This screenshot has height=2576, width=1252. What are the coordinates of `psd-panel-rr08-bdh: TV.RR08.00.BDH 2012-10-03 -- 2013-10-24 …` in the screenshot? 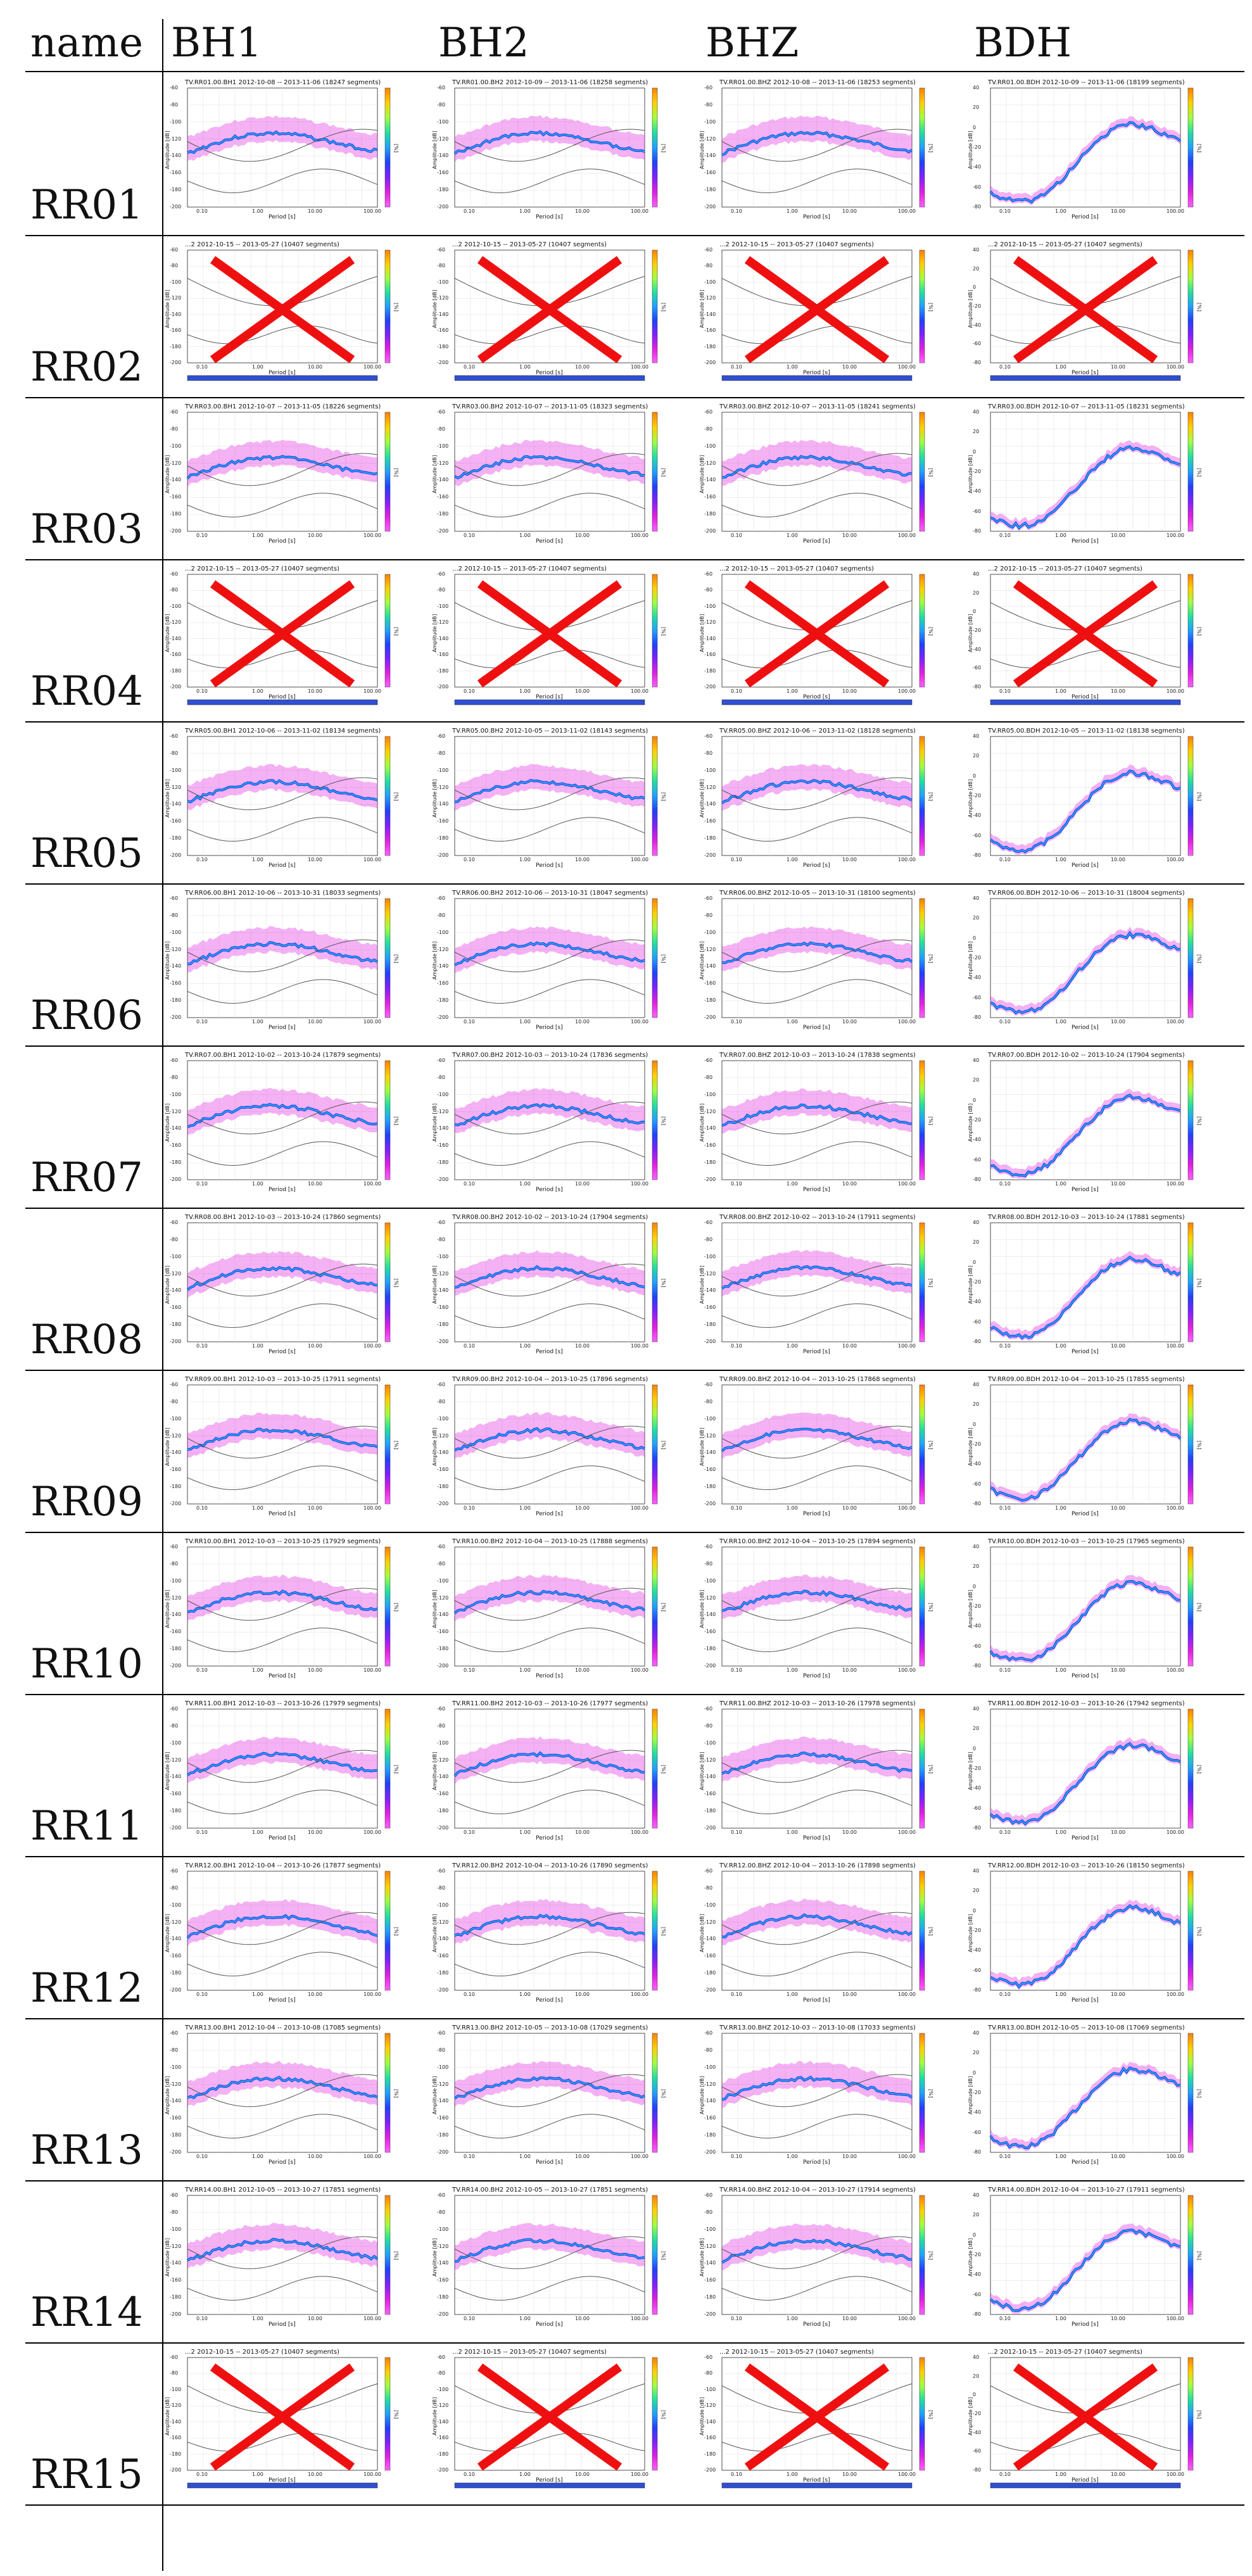 It's located at (1089, 1288).